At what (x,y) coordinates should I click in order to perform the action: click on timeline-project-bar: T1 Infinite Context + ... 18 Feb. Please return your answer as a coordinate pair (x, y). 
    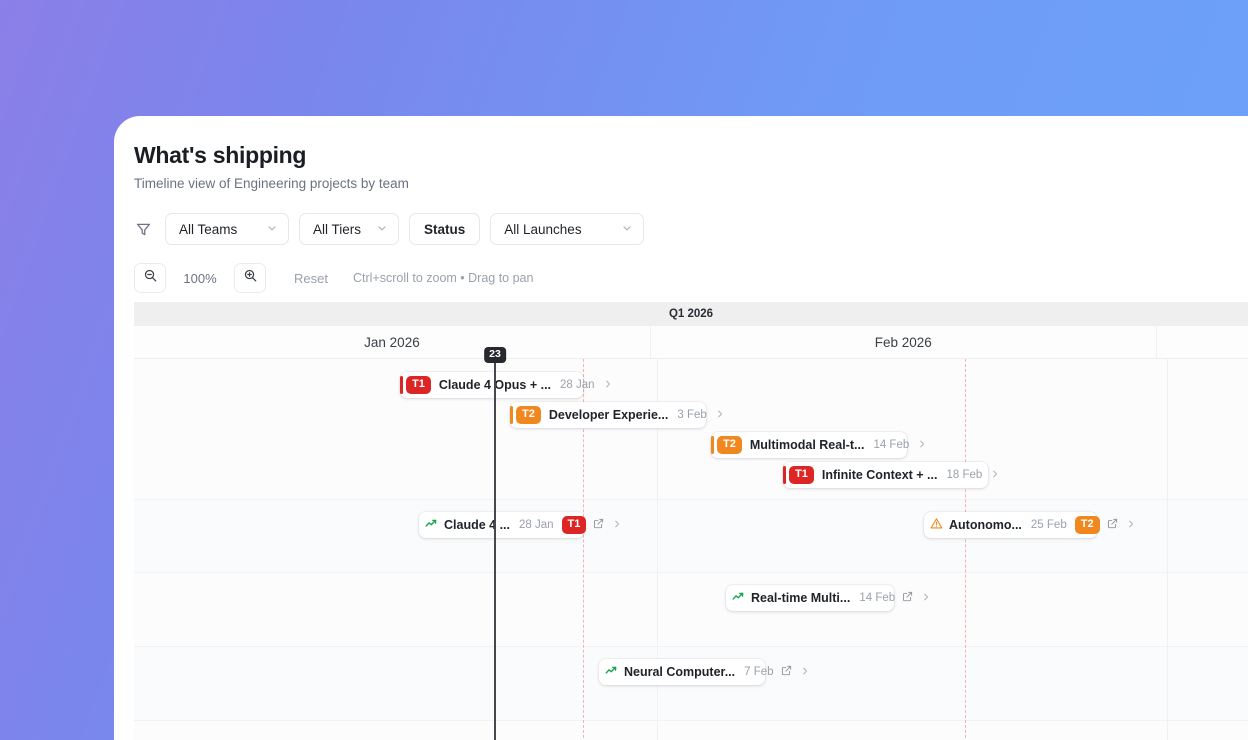
    Looking at the image, I should click on (890, 475).